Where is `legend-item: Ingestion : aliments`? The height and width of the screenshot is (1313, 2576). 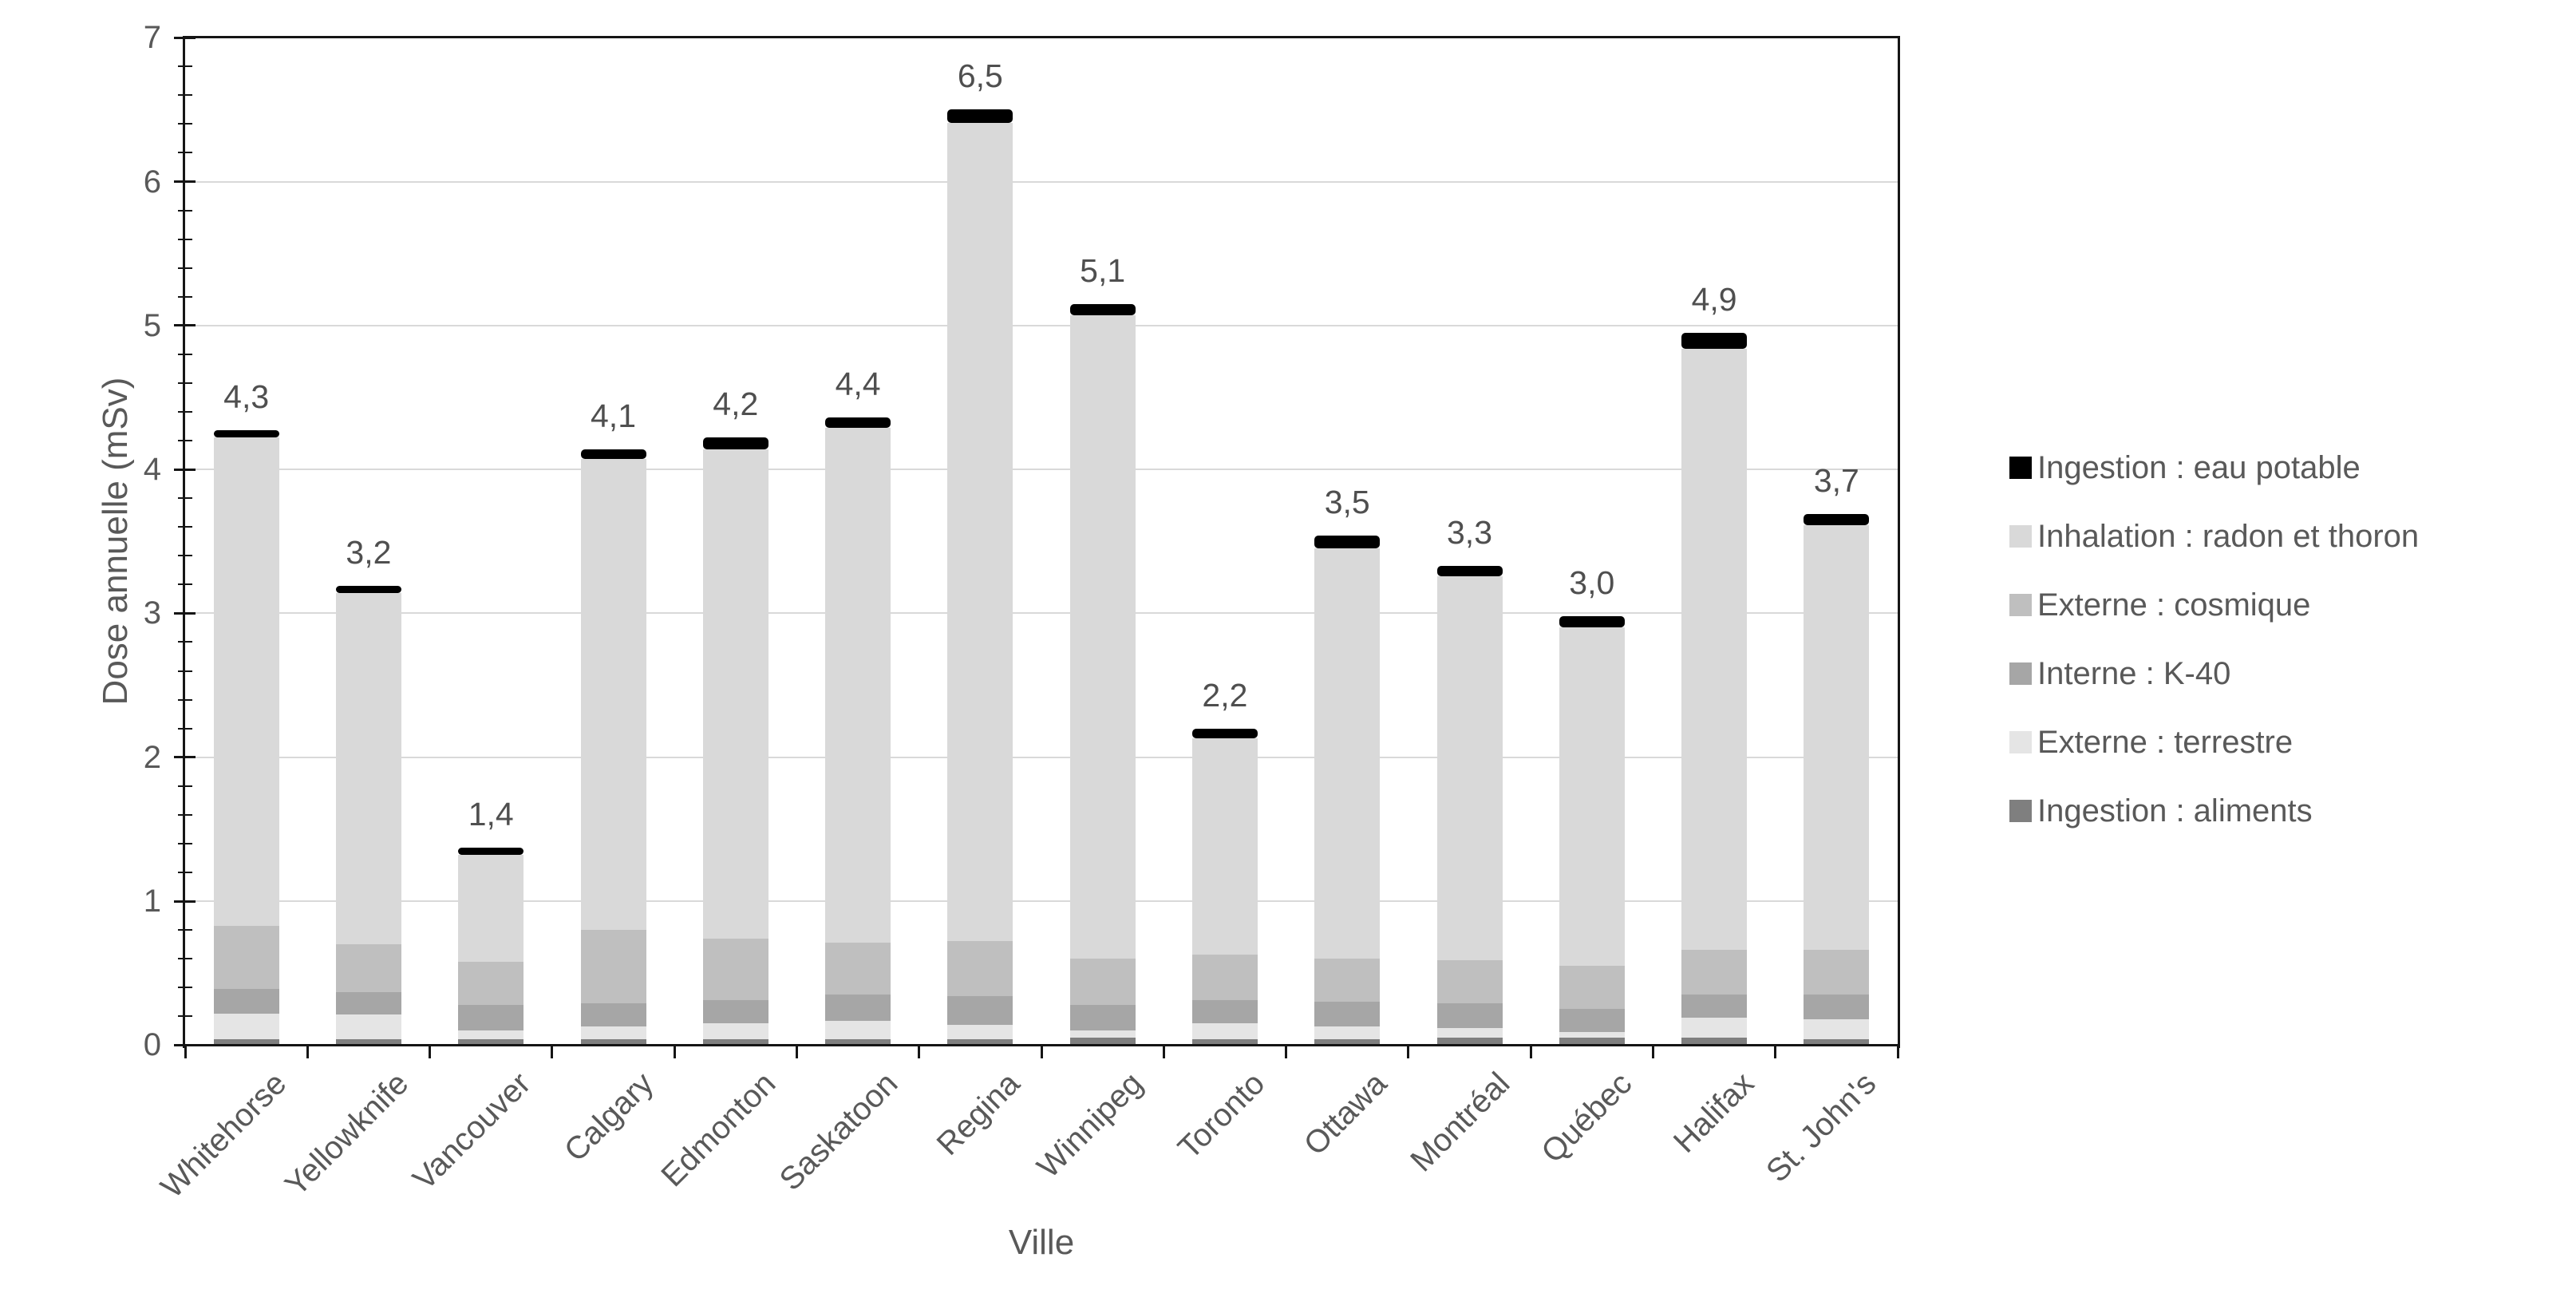 legend-item: Ingestion : aliments is located at coordinates (2214, 811).